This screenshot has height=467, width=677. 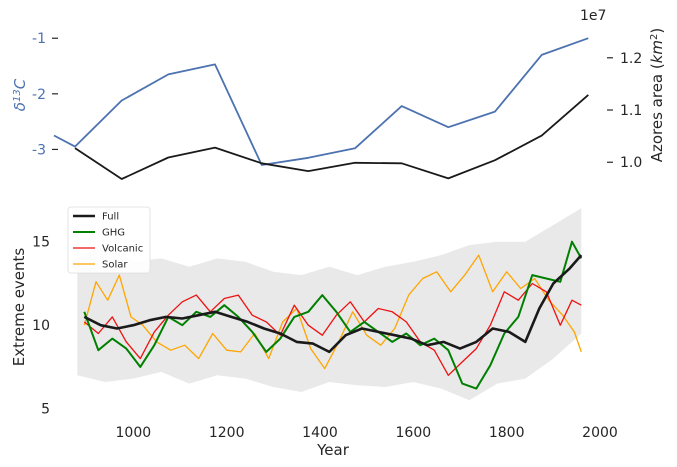 What do you see at coordinates (654, 37) in the screenshot?
I see `right-axis-label-superscript: 2` at bounding box center [654, 37].